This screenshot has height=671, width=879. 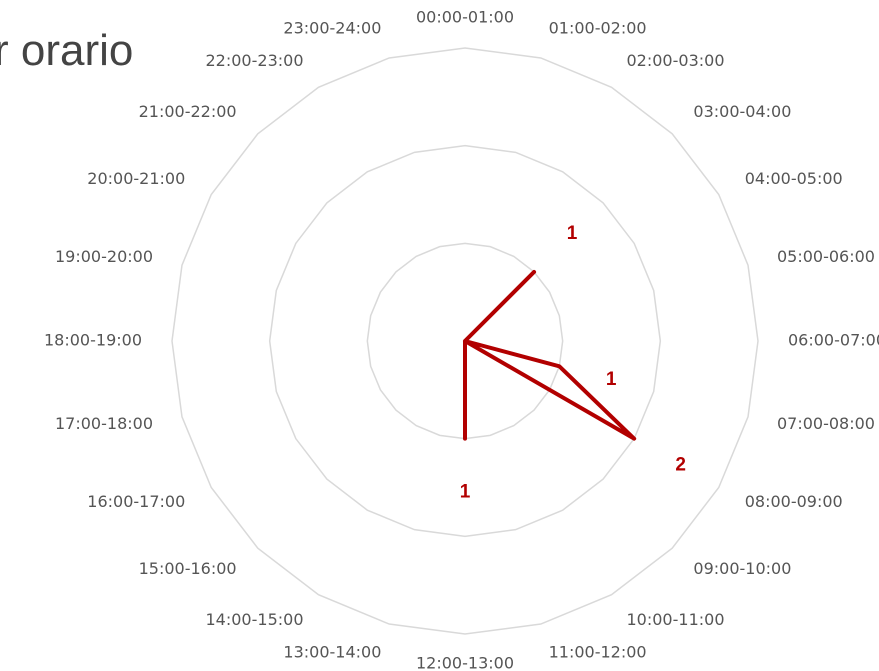 What do you see at coordinates (93, 340) in the screenshot?
I see `tick-label: 18:00-19:00` at bounding box center [93, 340].